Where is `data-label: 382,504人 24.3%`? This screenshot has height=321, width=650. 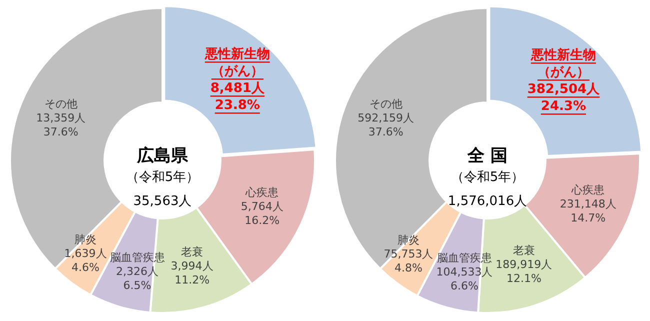
data-label: 382,504人 24.3% is located at coordinates (564, 98).